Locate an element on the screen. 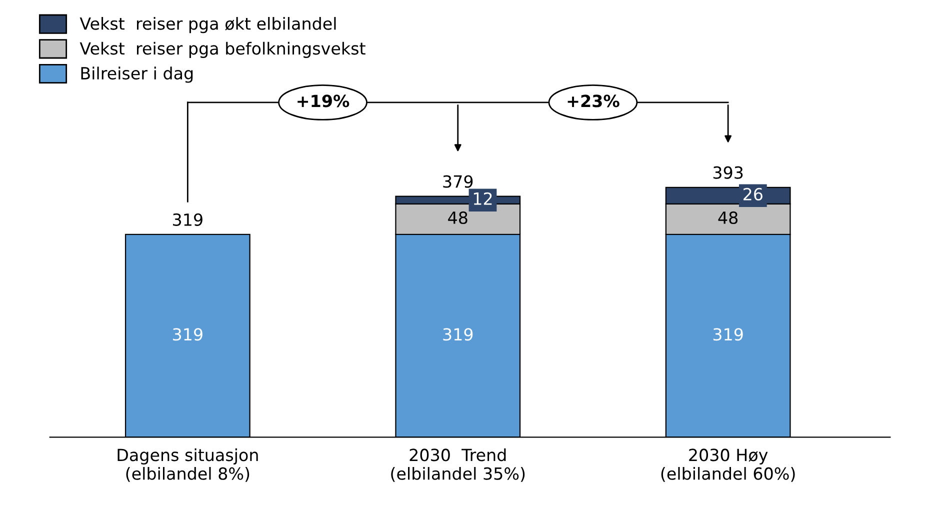  data-label: 26 is located at coordinates (753, 194).